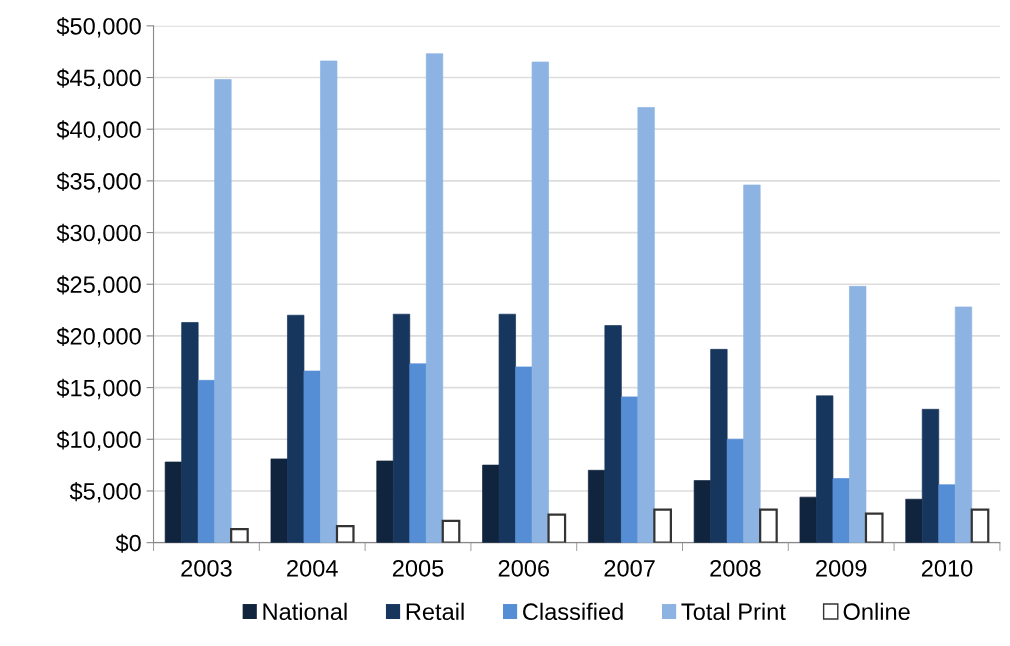 The height and width of the screenshot is (646, 1010). I want to click on y-tick-label: $15,000, so click(98, 389).